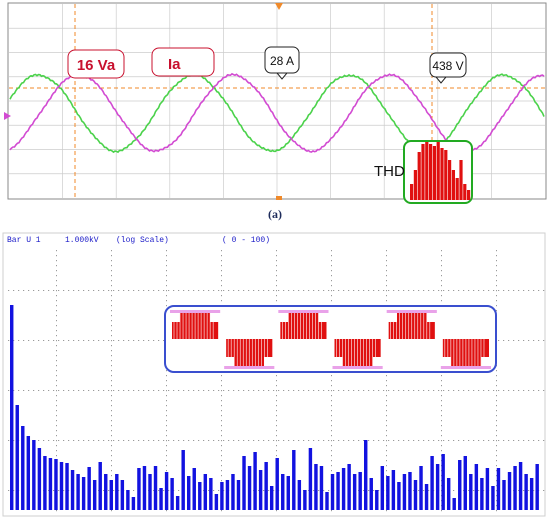 The width and height of the screenshot is (550, 520). What do you see at coordinates (389, 171) in the screenshot?
I see `thd-label: THD` at bounding box center [389, 171].